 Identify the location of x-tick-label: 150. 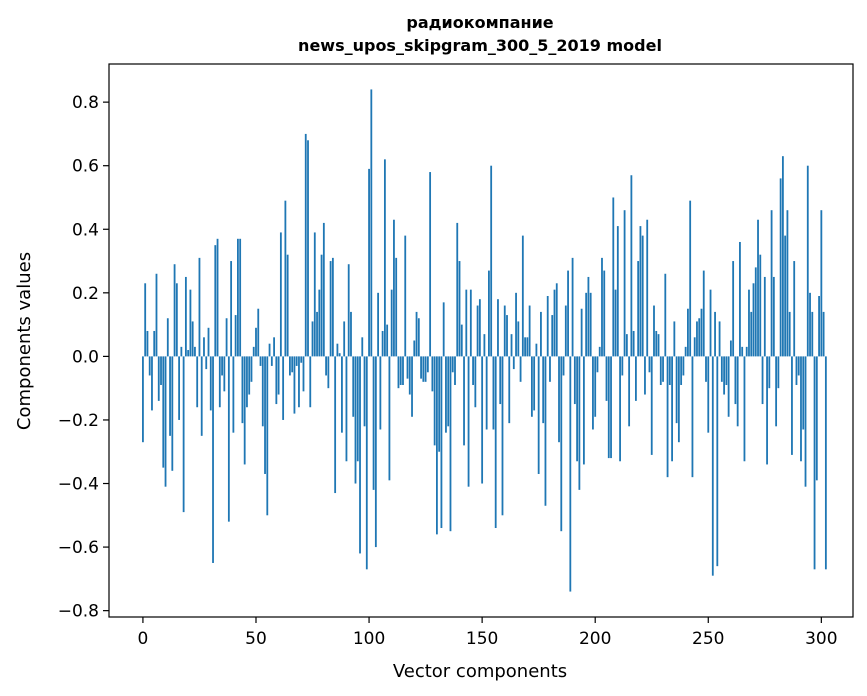
(482, 639).